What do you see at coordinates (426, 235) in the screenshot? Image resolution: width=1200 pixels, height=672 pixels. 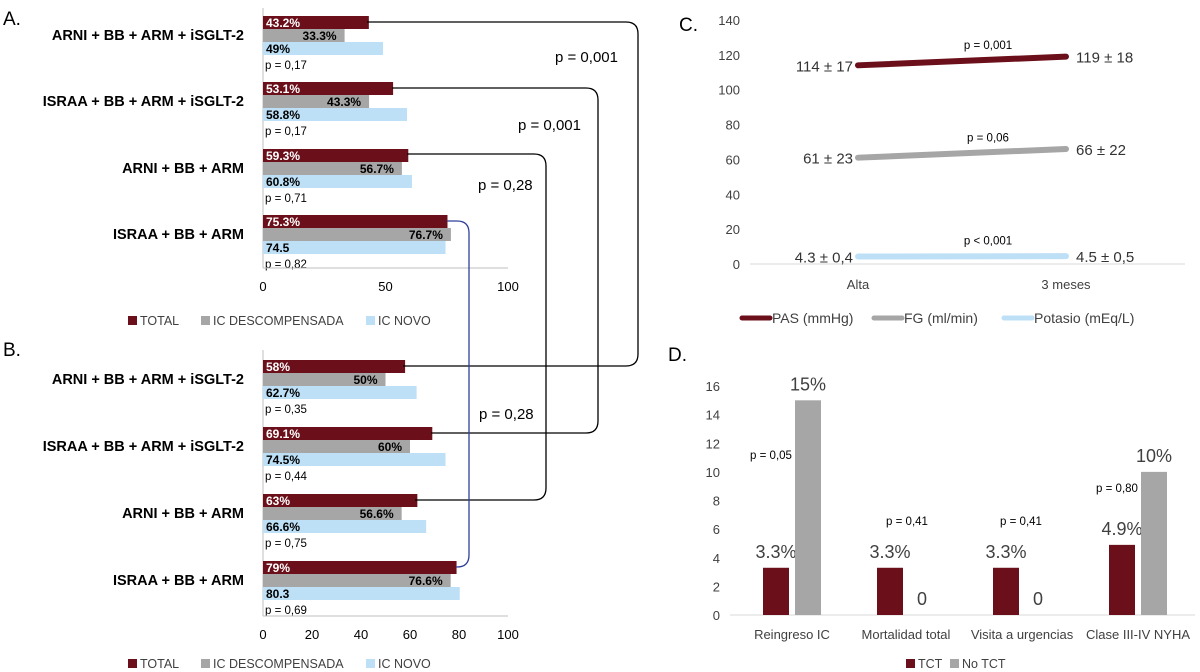 I see `data-label: 76.7%` at bounding box center [426, 235].